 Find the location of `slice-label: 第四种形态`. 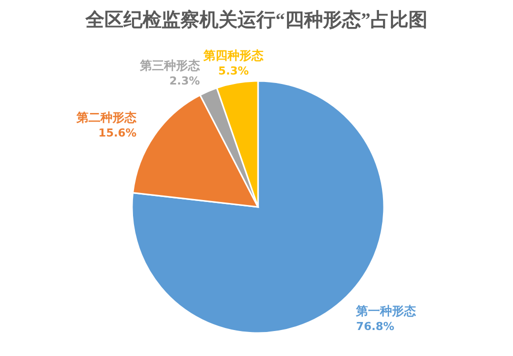

slice-label: 第四种形态 is located at coordinates (233, 55).